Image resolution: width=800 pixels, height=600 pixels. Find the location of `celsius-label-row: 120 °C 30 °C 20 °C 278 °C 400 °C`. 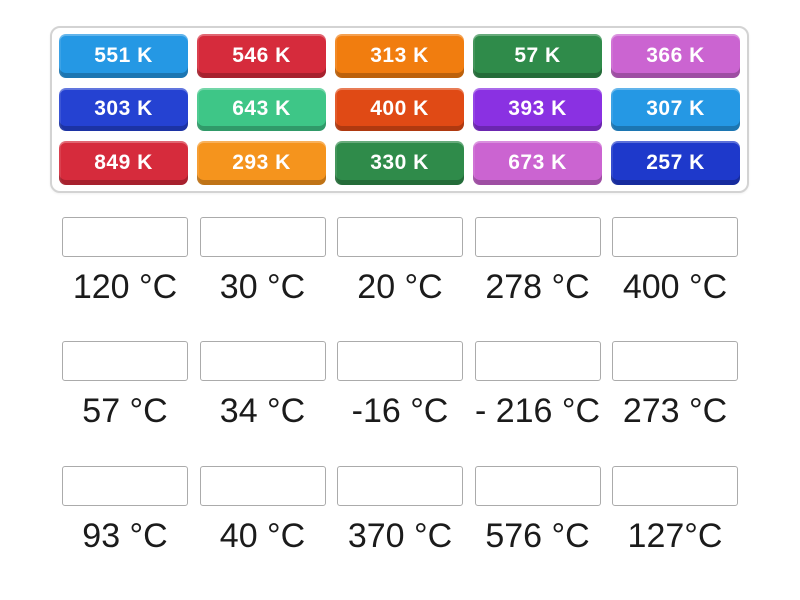

celsius-label-row: 120 °C 30 °C 20 °C 278 °C 400 °C is located at coordinates (400, 287).